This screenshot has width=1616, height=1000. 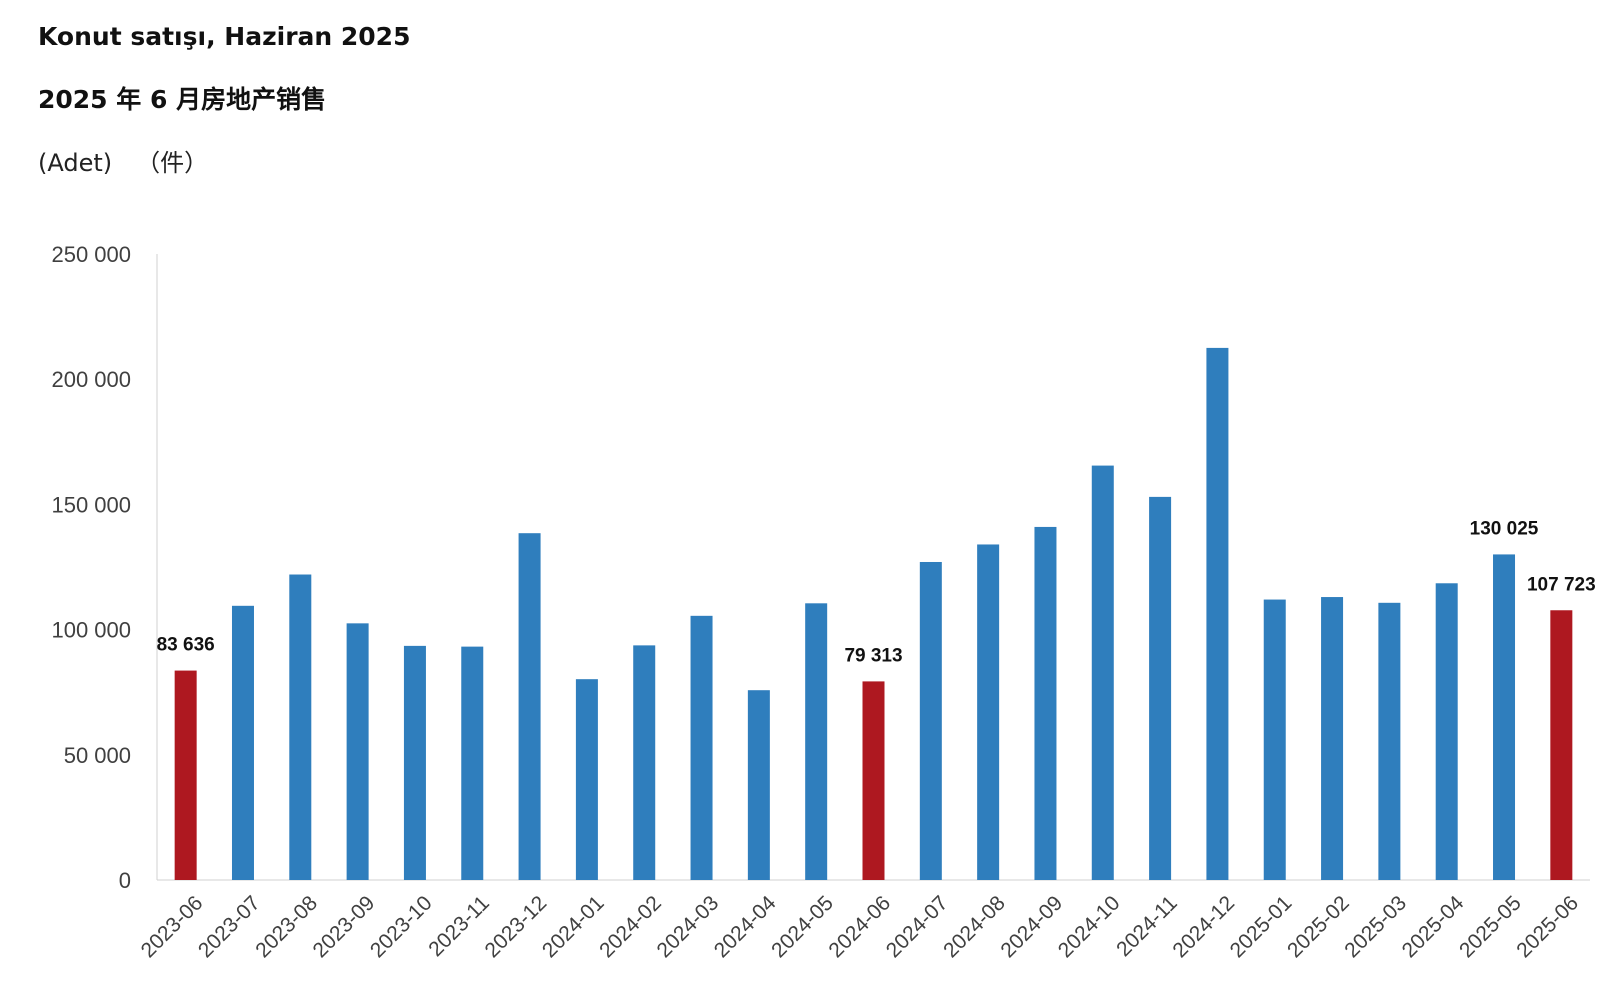 What do you see at coordinates (1375, 926) in the screenshot?
I see `x-tick-label: 2025-03` at bounding box center [1375, 926].